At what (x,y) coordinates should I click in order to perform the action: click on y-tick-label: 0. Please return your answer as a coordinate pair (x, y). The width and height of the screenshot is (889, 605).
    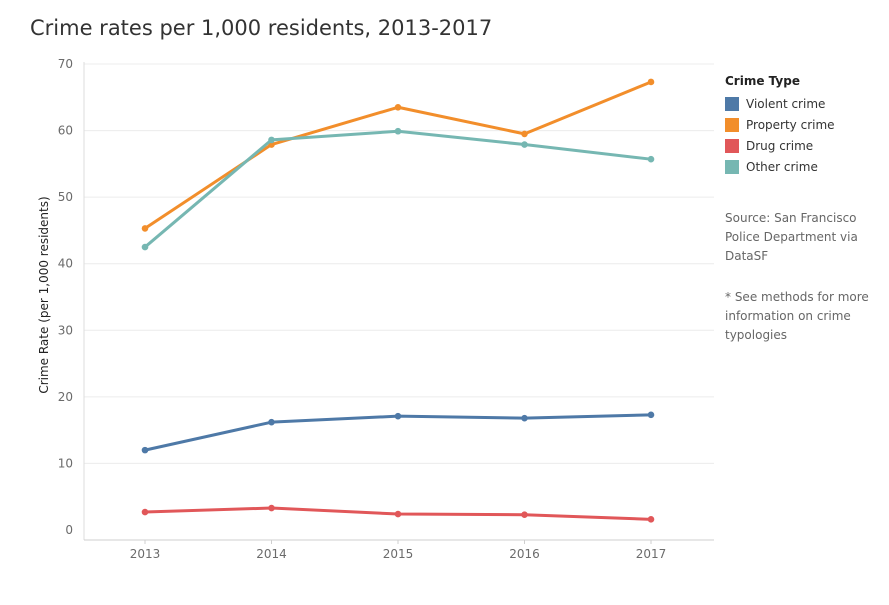
    Looking at the image, I should click on (69, 530).